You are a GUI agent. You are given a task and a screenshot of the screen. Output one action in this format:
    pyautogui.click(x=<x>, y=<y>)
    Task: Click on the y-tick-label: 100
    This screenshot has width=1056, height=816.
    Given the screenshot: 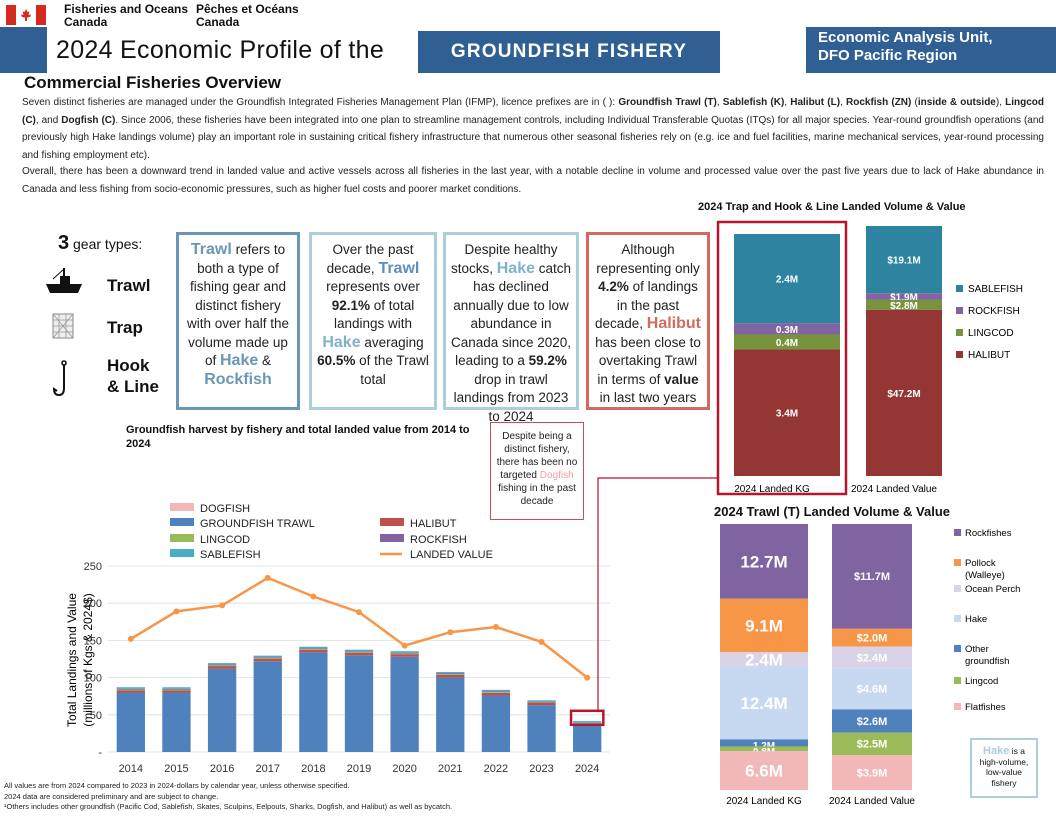 What is the action you would take?
    pyautogui.click(x=93, y=679)
    